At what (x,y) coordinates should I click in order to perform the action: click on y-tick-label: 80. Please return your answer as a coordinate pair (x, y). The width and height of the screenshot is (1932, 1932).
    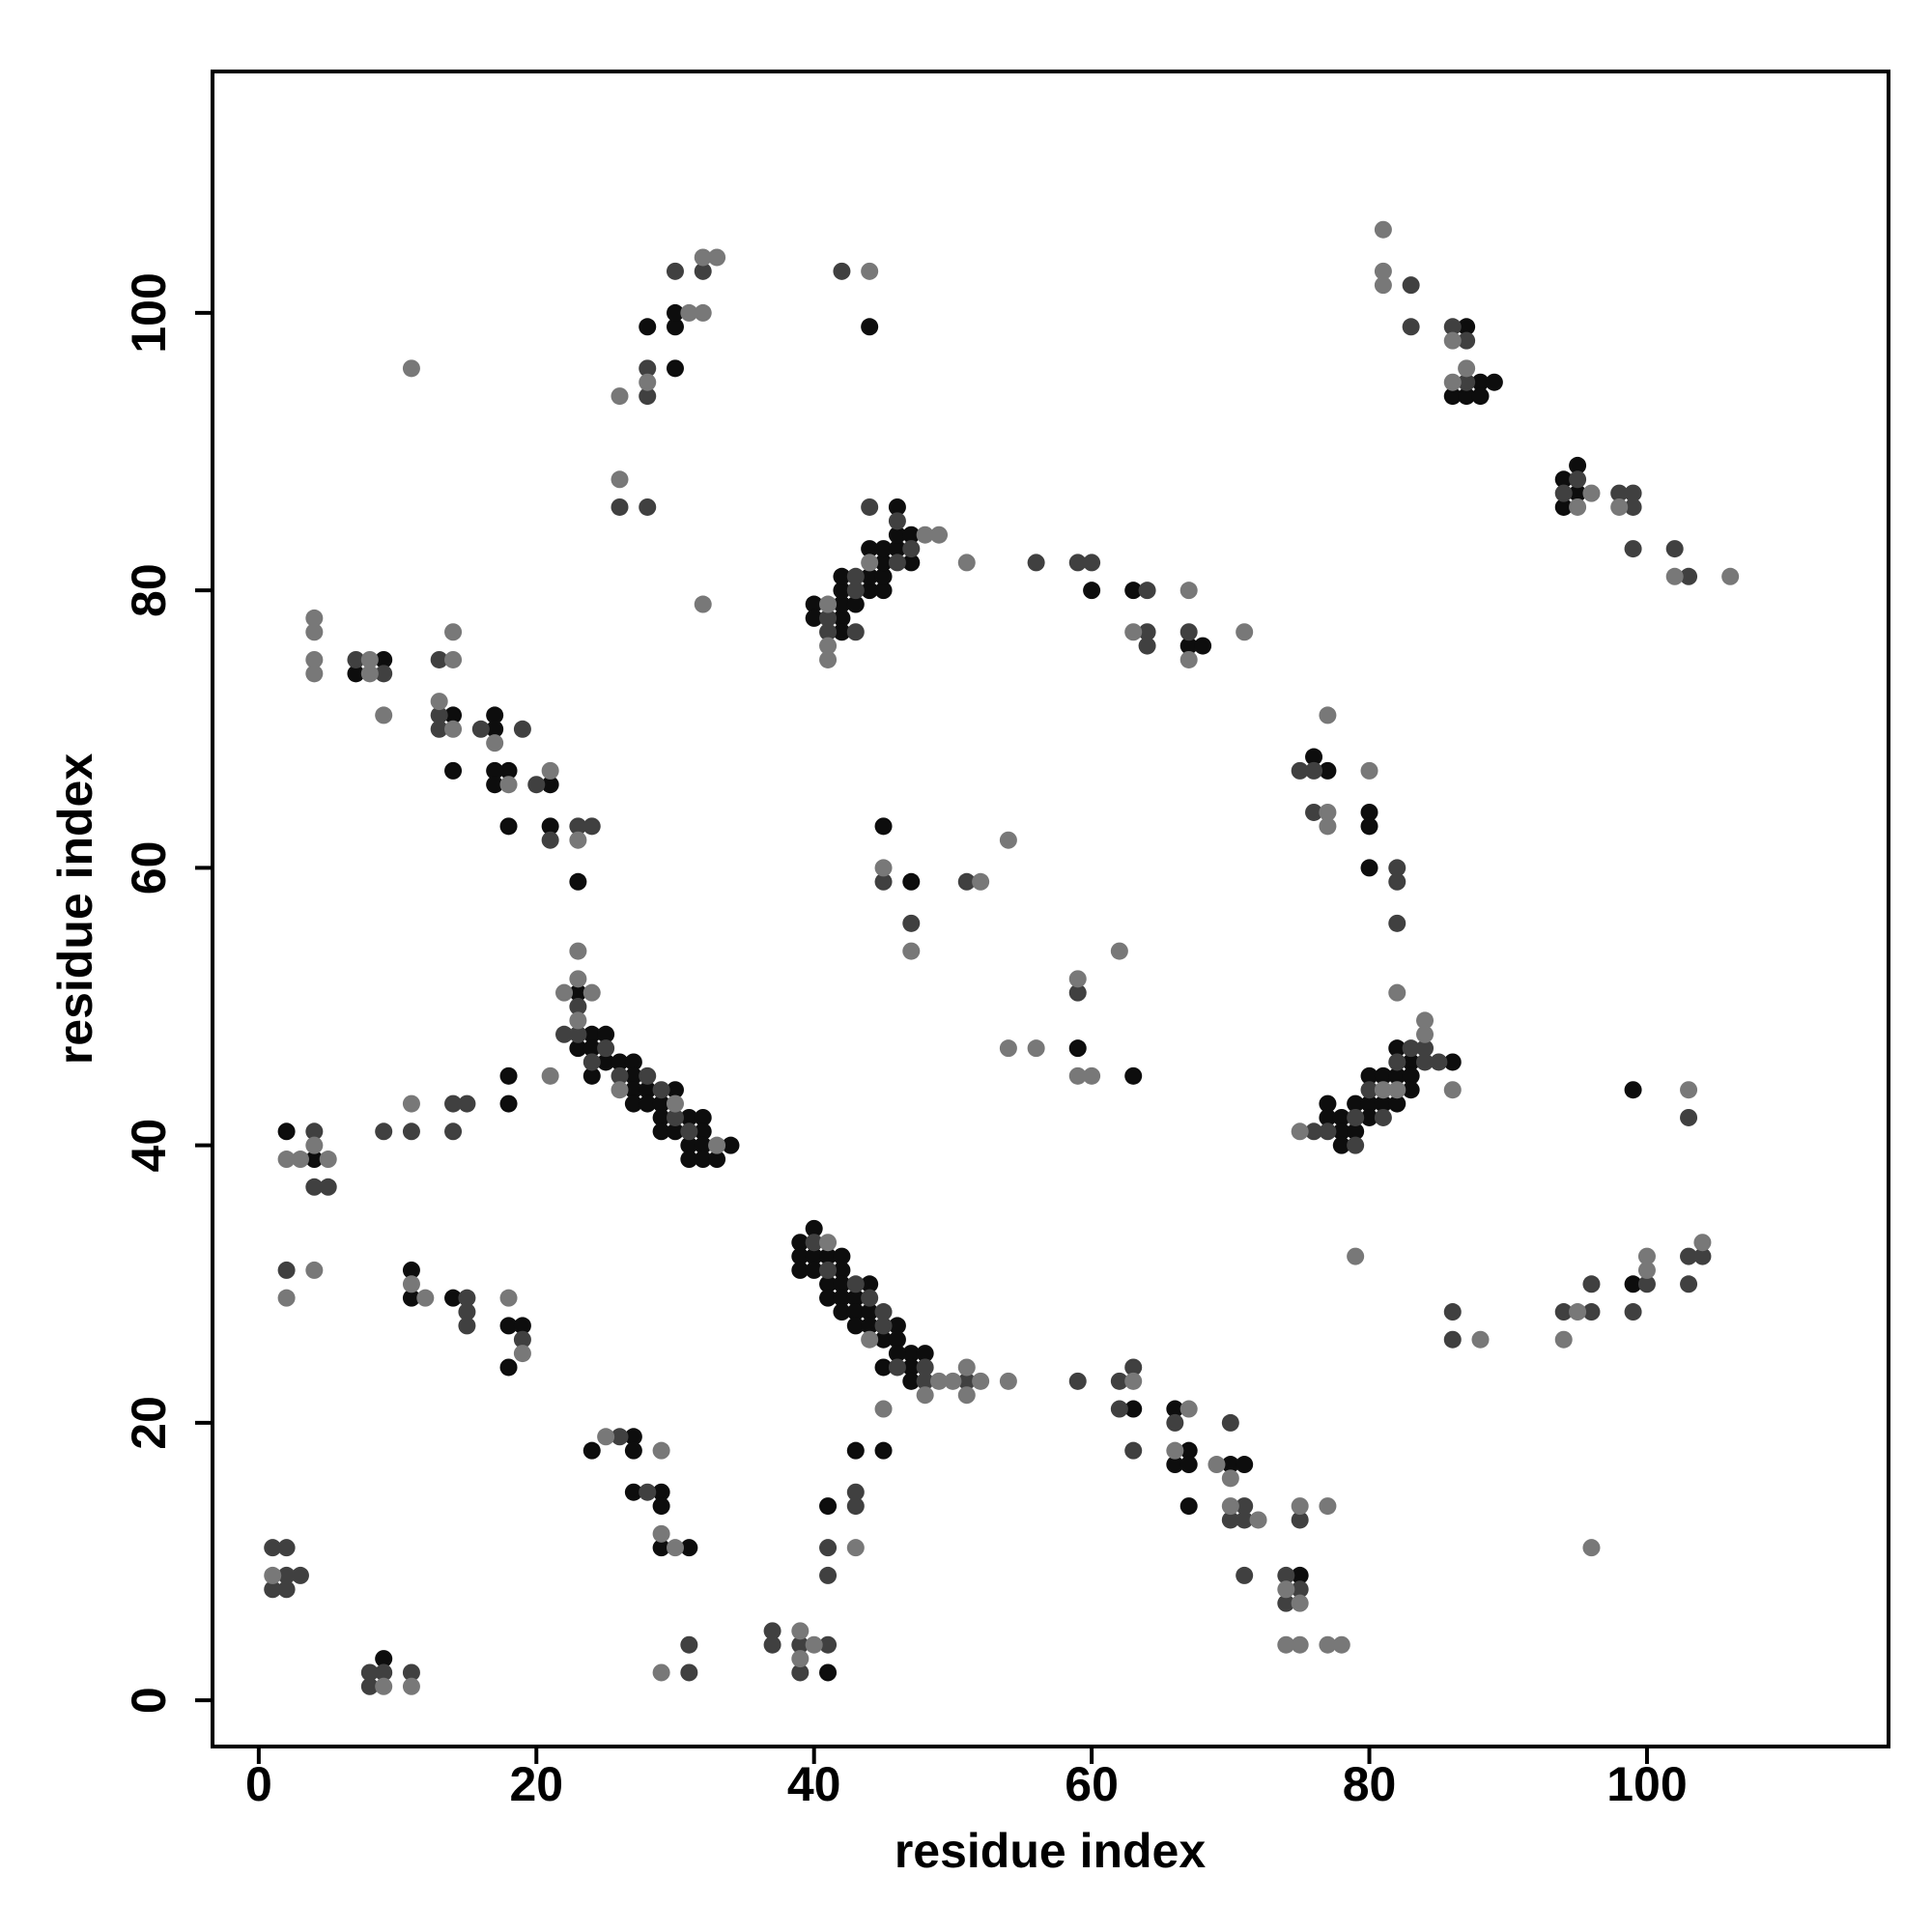
    Looking at the image, I should click on (149, 590).